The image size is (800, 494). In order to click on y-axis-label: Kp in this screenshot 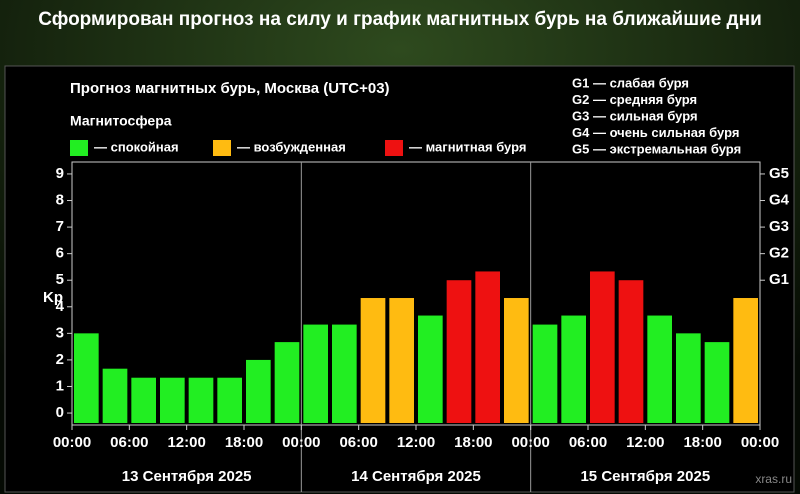, I will do `click(53, 297)`.